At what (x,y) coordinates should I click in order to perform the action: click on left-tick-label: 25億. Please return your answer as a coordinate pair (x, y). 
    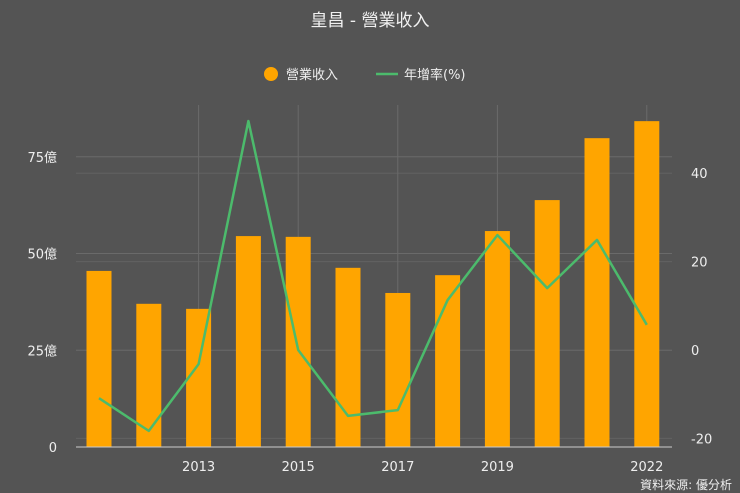
    Looking at the image, I should click on (42, 351).